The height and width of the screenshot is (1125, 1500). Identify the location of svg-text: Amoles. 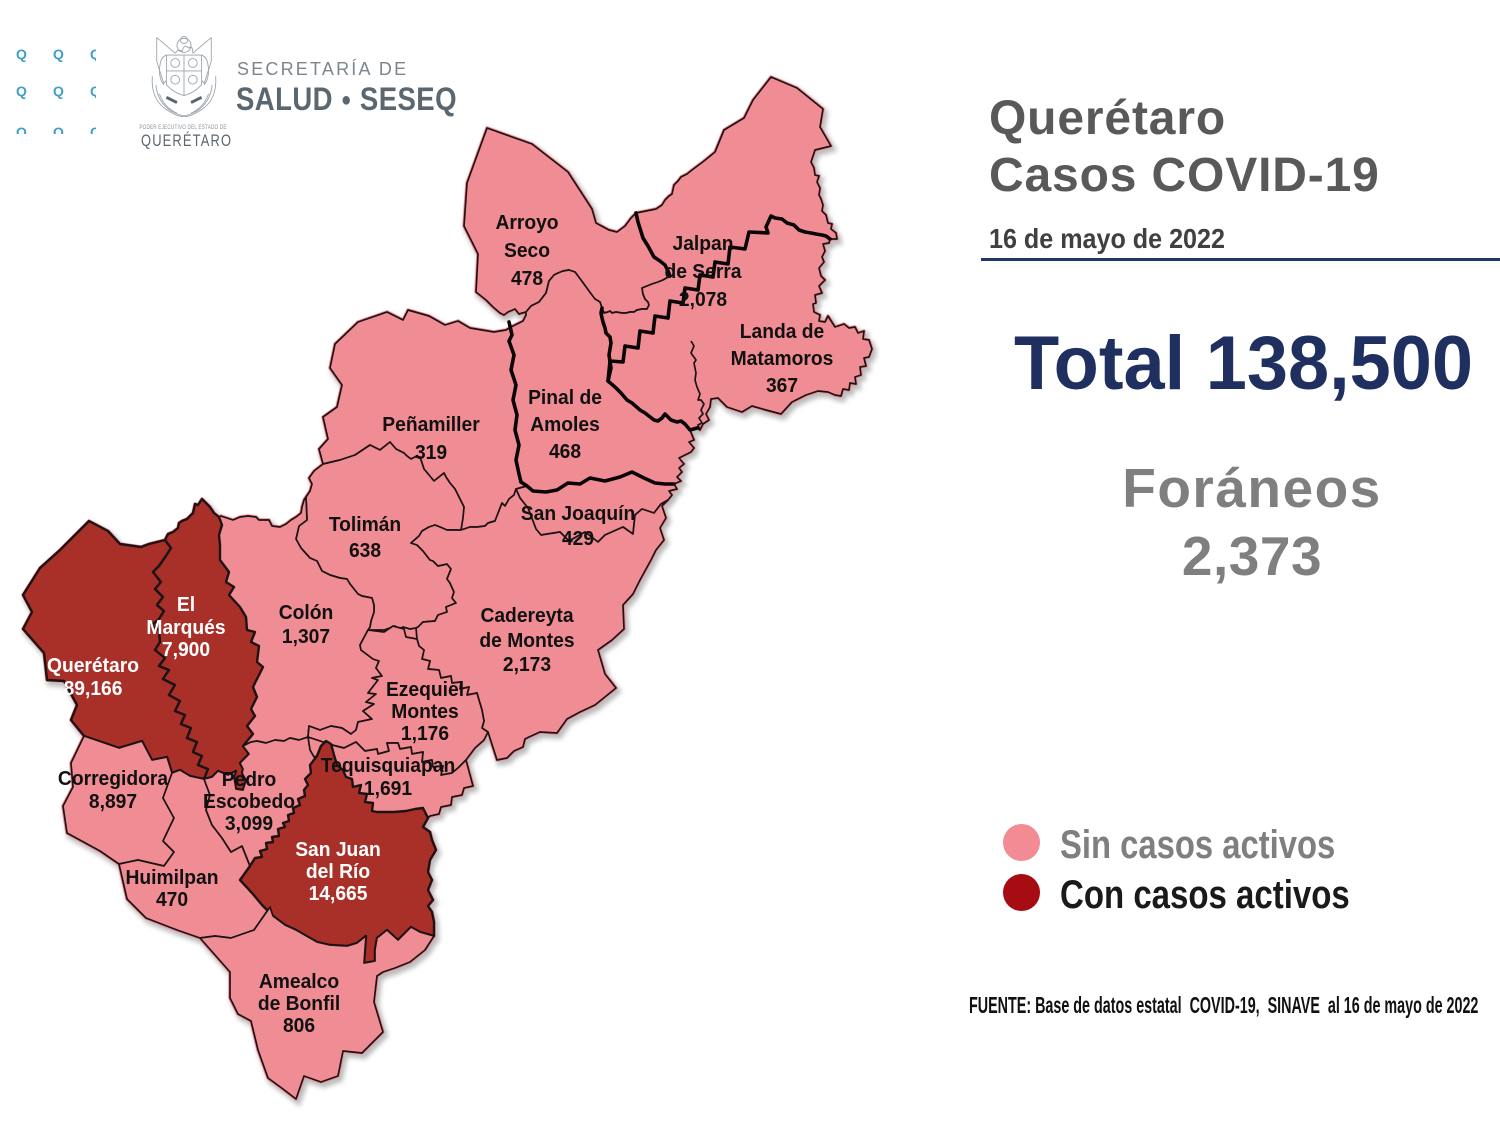
(565, 424).